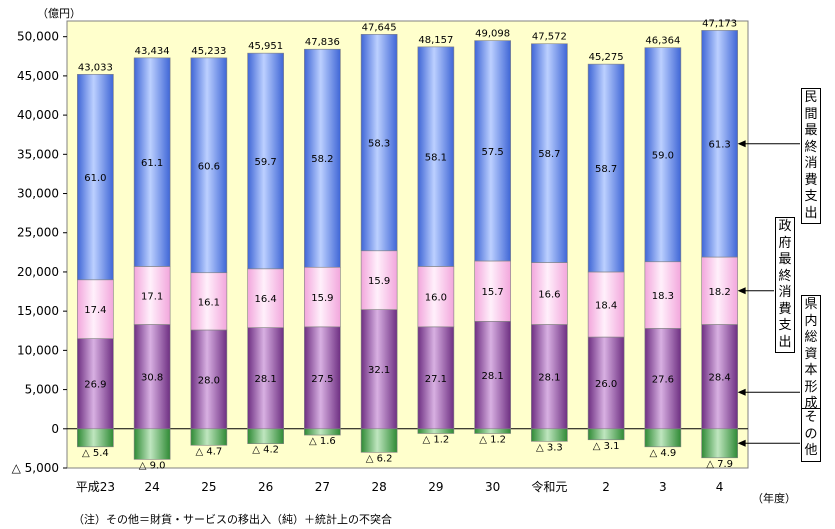  What do you see at coordinates (59, 13) in the screenshot?
I see `y-unit-label: （億円）` at bounding box center [59, 13].